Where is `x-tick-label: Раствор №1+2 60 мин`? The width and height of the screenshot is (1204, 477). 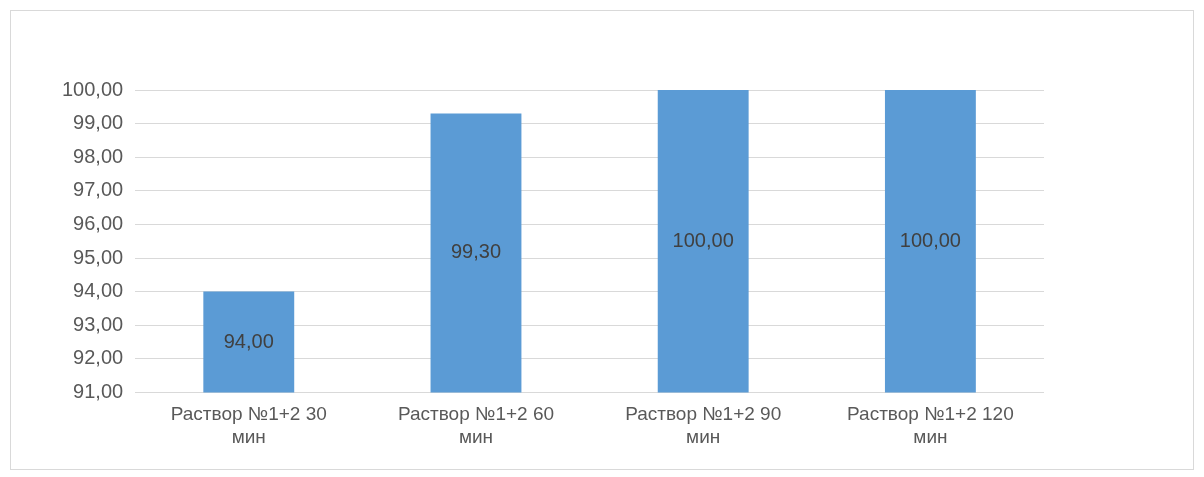 x-tick-label: Раствор №1+2 60 мин is located at coordinates (476, 425).